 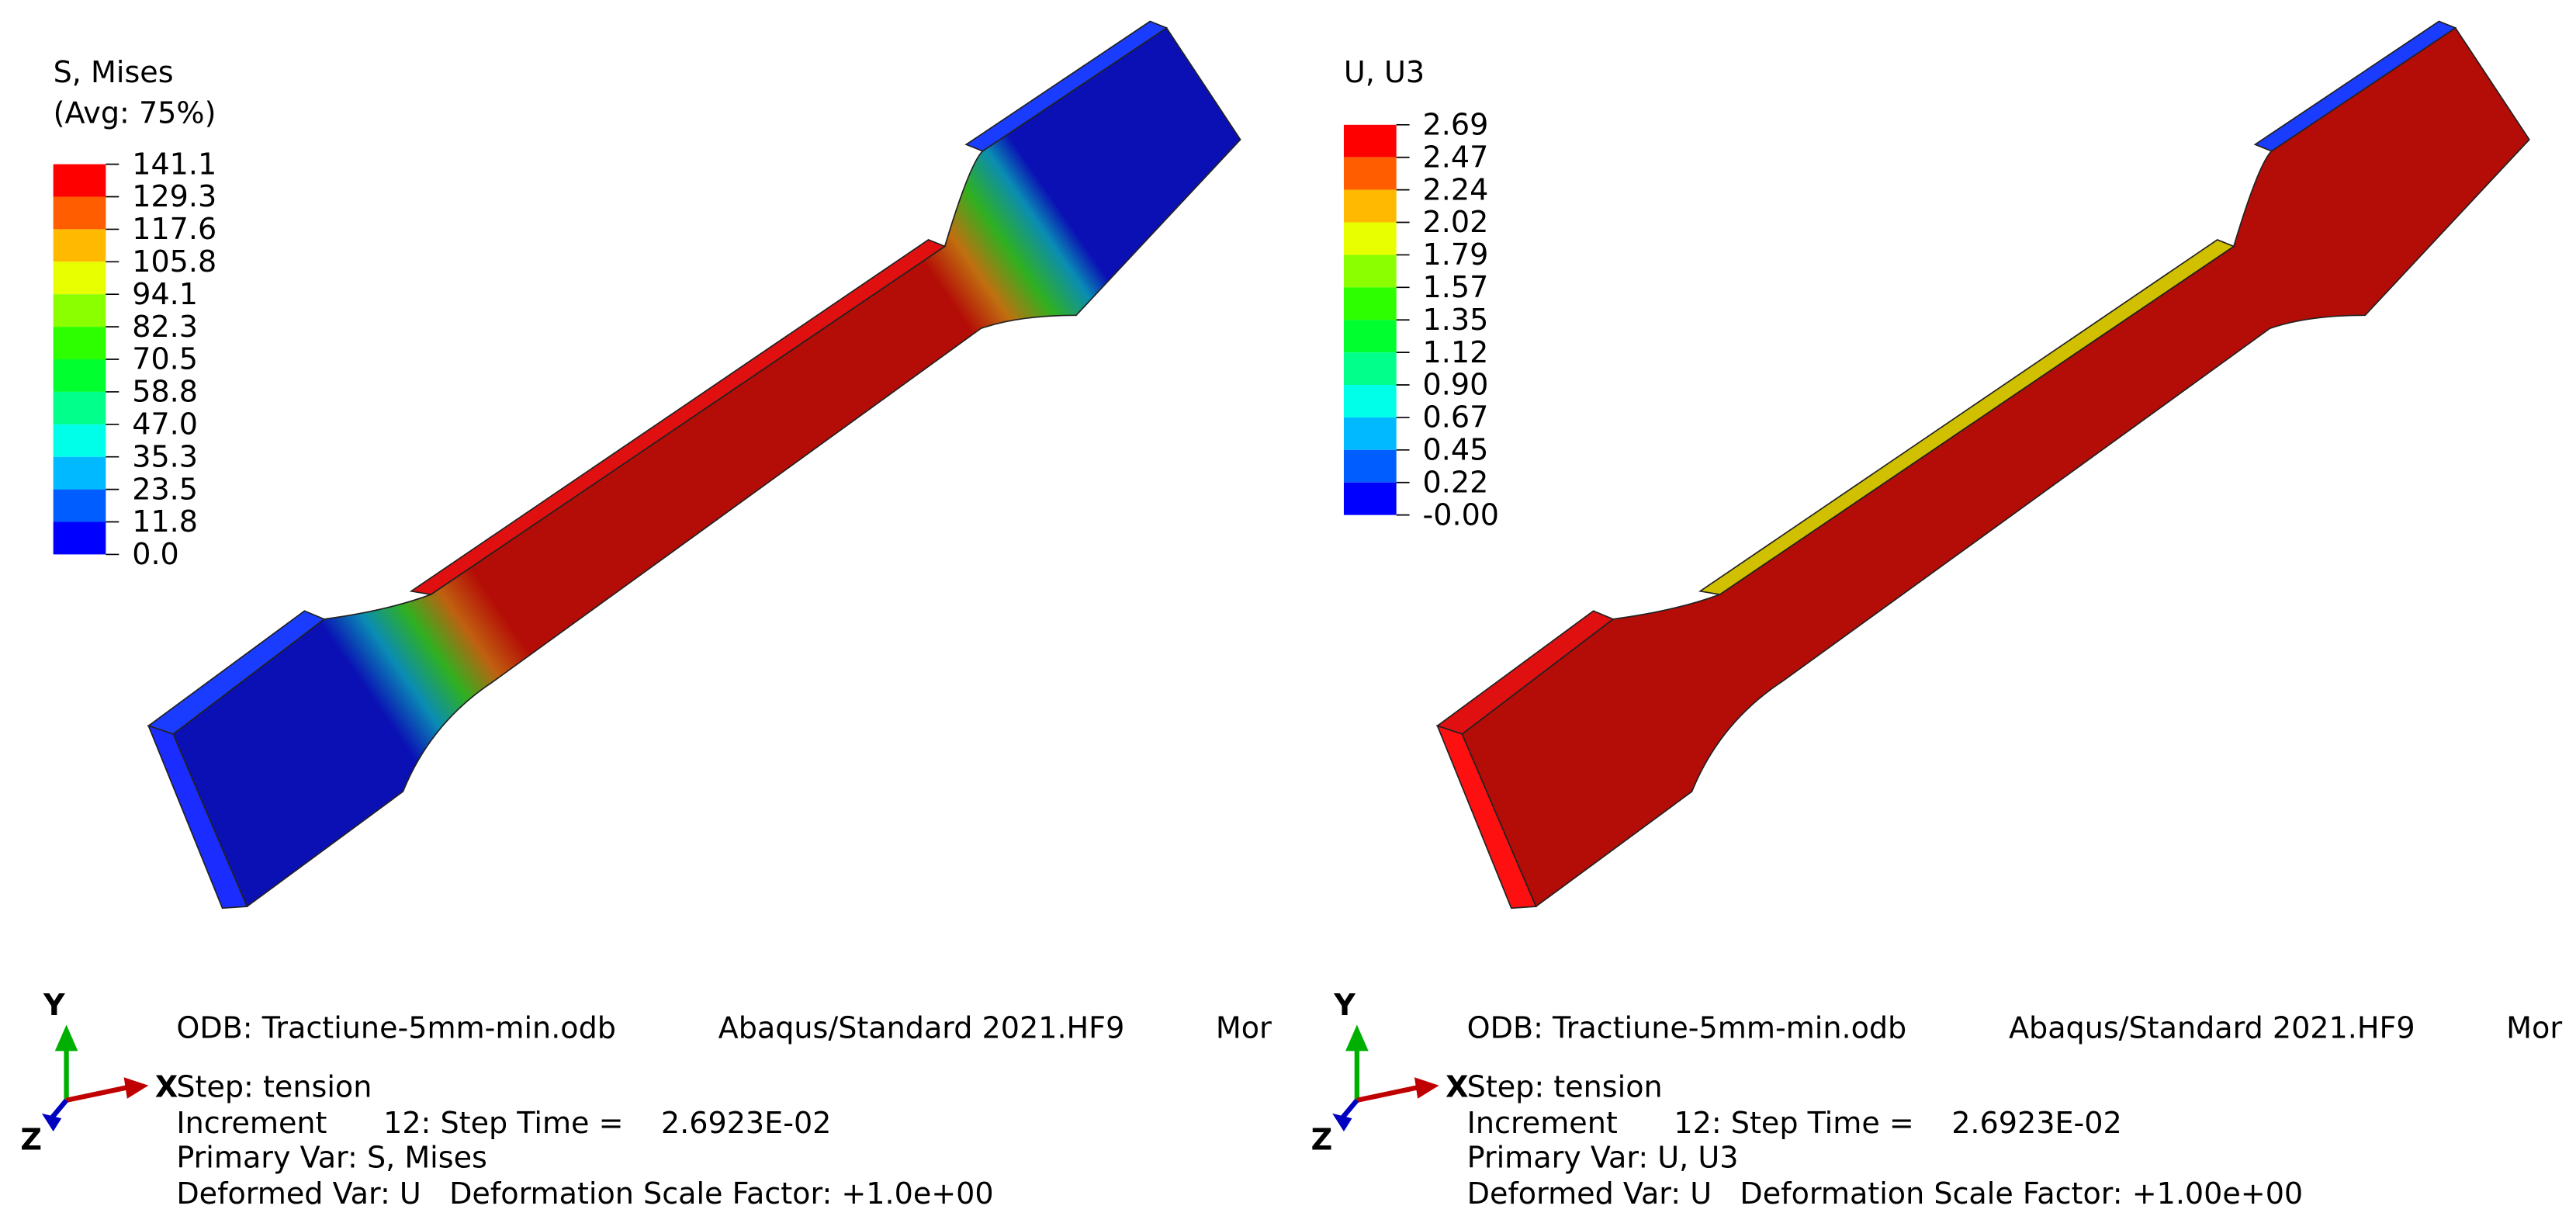 What do you see at coordinates (1603, 1158) in the screenshot?
I see `info-line: Primary Var: U, U3` at bounding box center [1603, 1158].